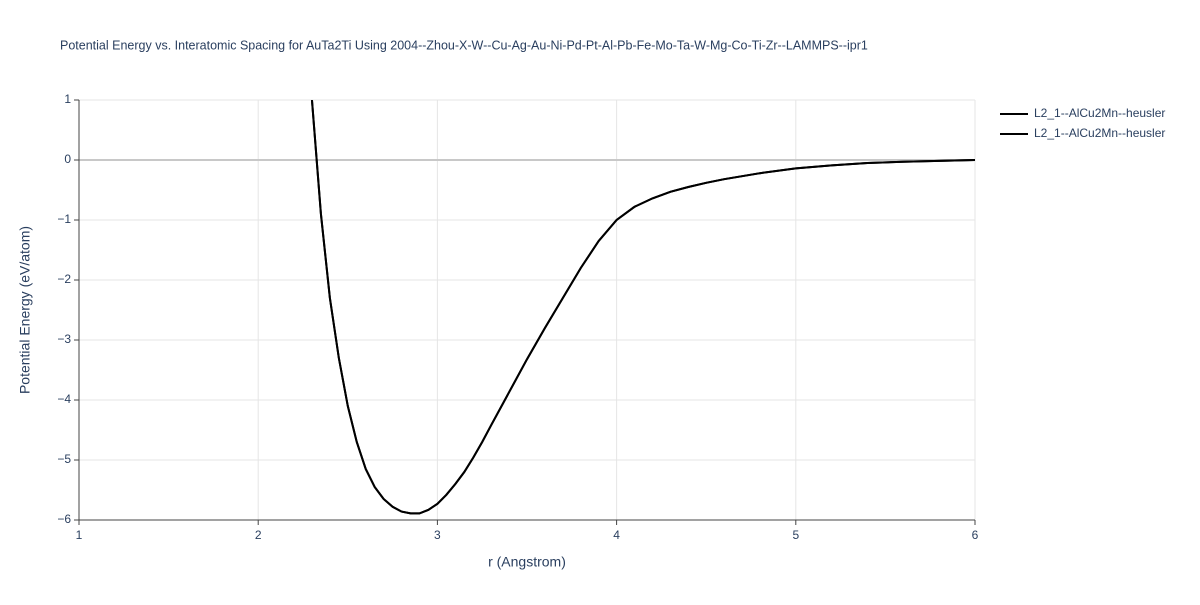 The width and height of the screenshot is (1200, 605). I want to click on x-tick-label: 4, so click(616, 535).